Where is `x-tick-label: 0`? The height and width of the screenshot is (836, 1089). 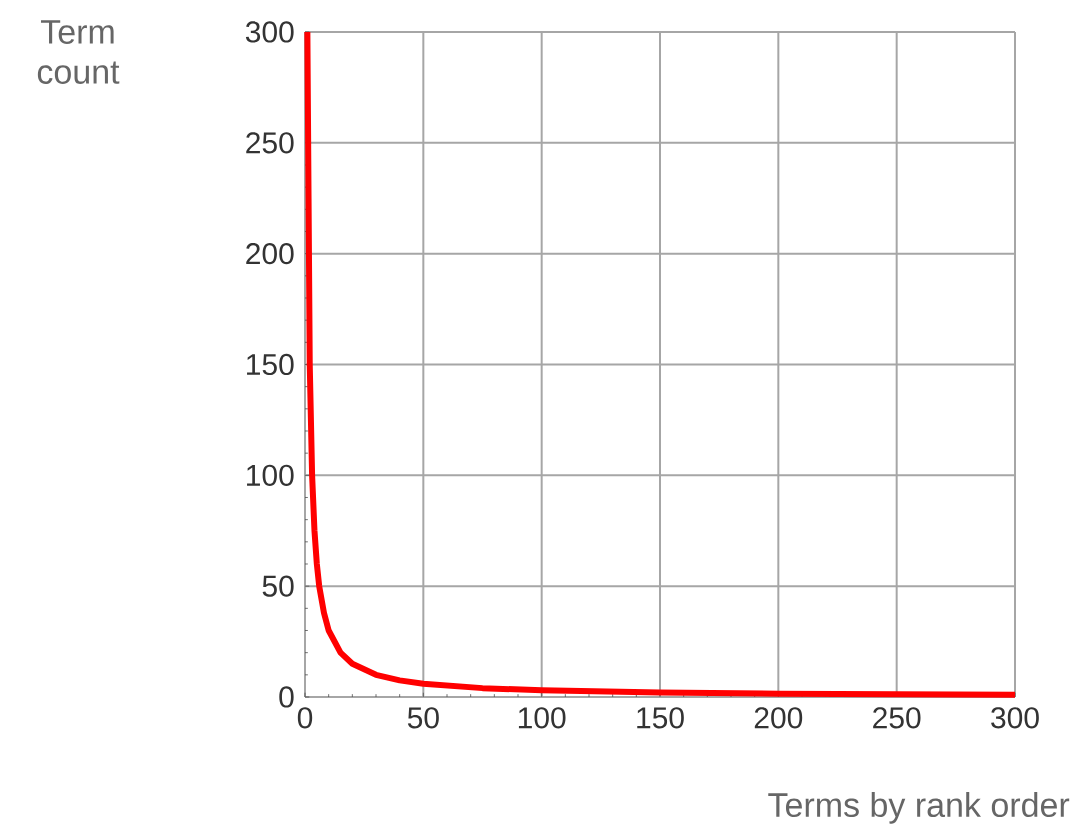 x-tick-label: 0 is located at coordinates (305, 718).